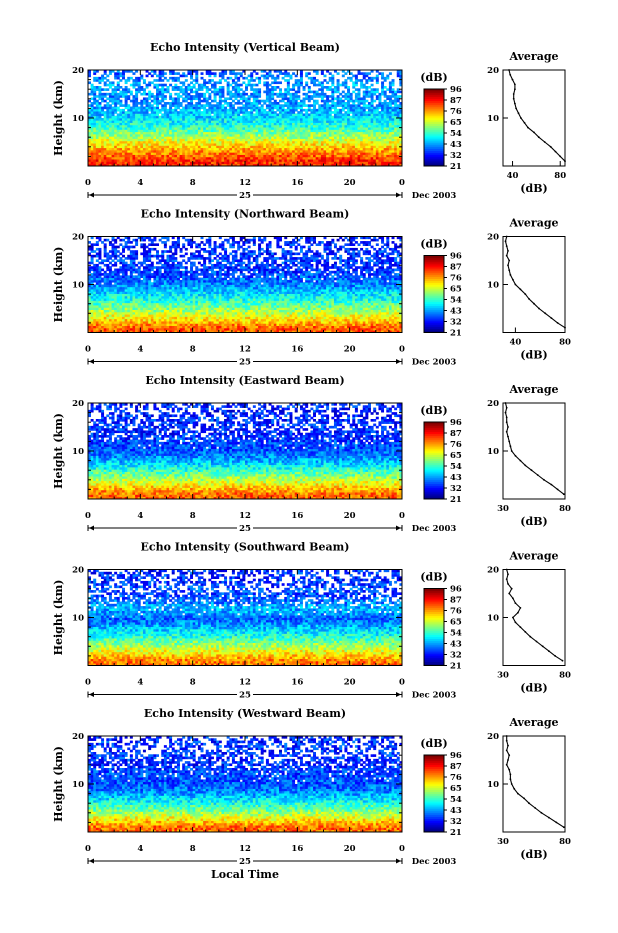 The width and height of the screenshot is (618, 933). I want to click on profile-y-tick-label: 10, so click(493, 119).